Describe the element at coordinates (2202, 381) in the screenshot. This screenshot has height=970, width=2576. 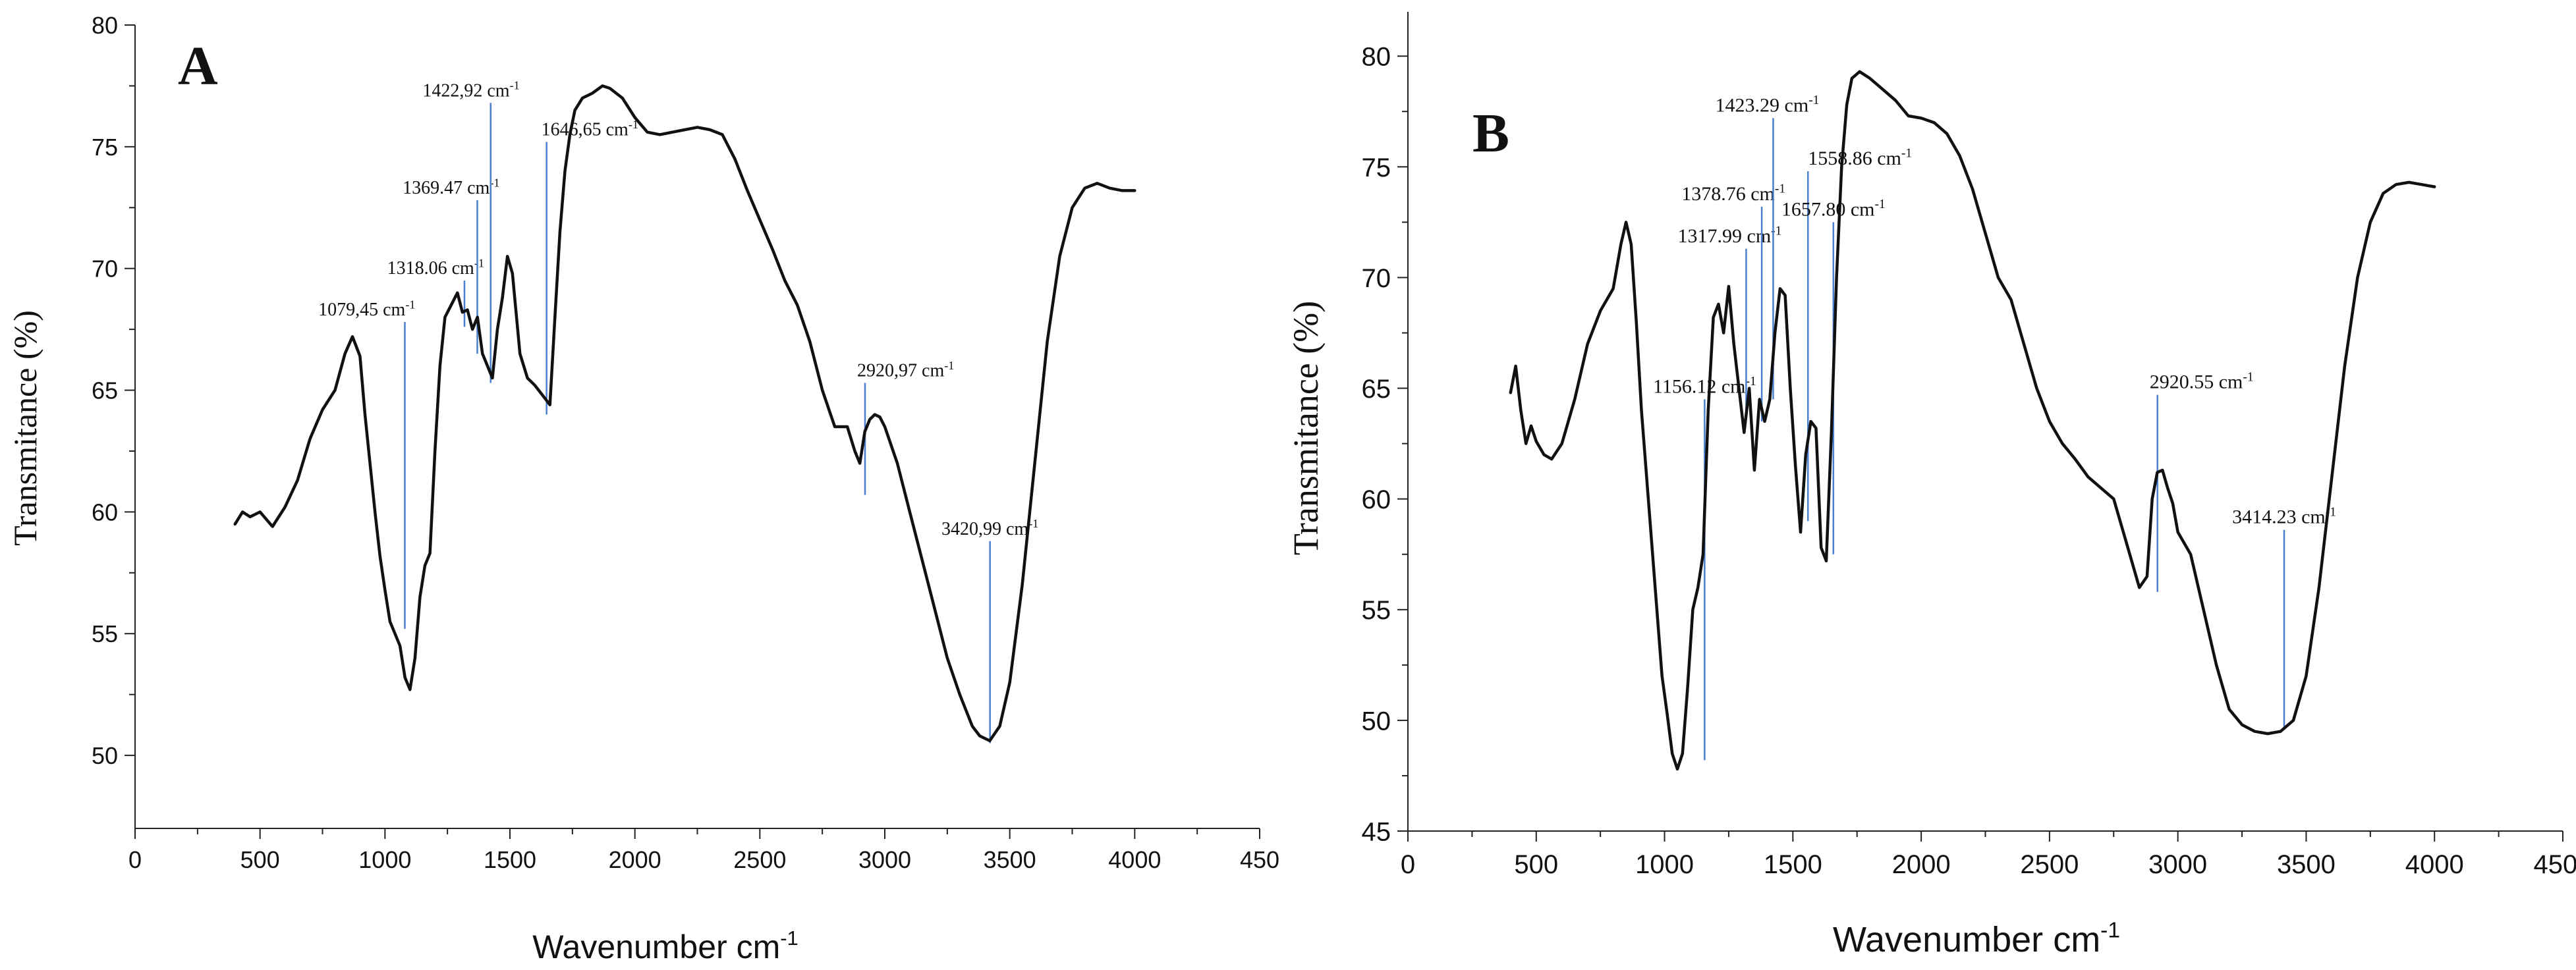
I see `peak-label: 2920.55 cm-1` at that location.